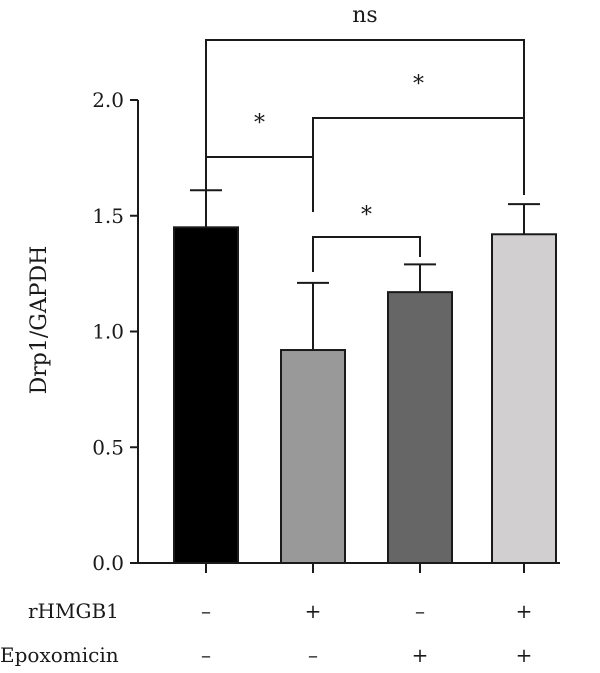 The height and width of the screenshot is (673, 600). What do you see at coordinates (364, 15) in the screenshot?
I see `significance-label-3: ns` at bounding box center [364, 15].